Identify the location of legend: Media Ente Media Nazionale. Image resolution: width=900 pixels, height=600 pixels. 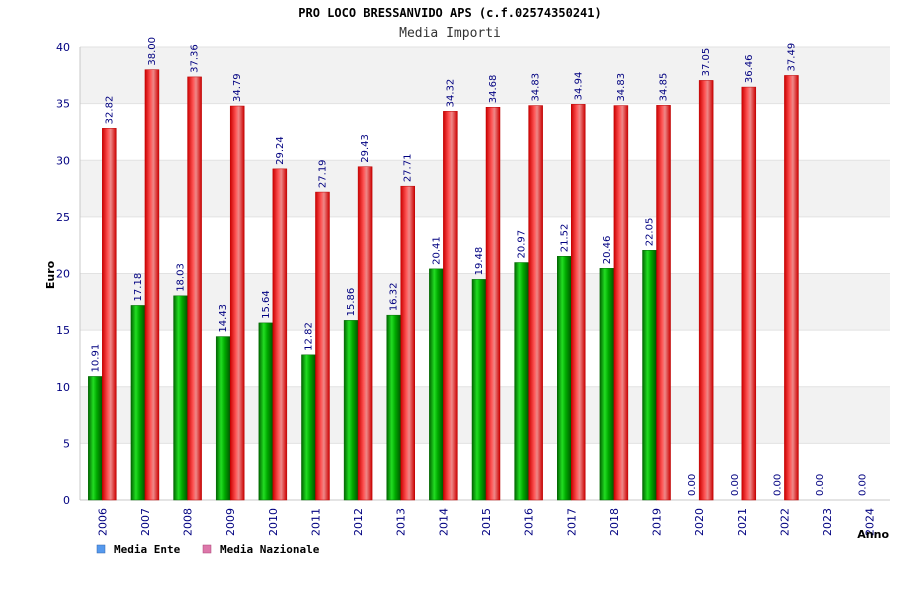
(208, 549).